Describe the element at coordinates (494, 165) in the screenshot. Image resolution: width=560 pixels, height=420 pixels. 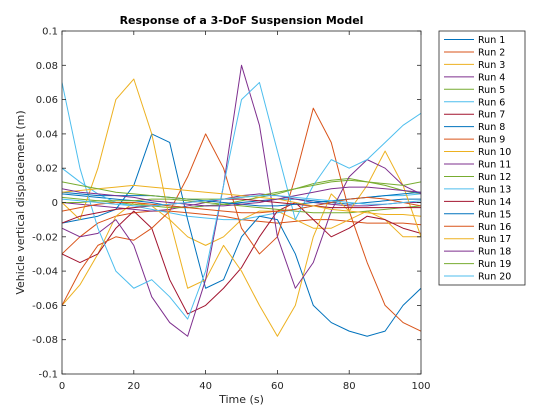
I see `legend-label: Run 11` at that location.